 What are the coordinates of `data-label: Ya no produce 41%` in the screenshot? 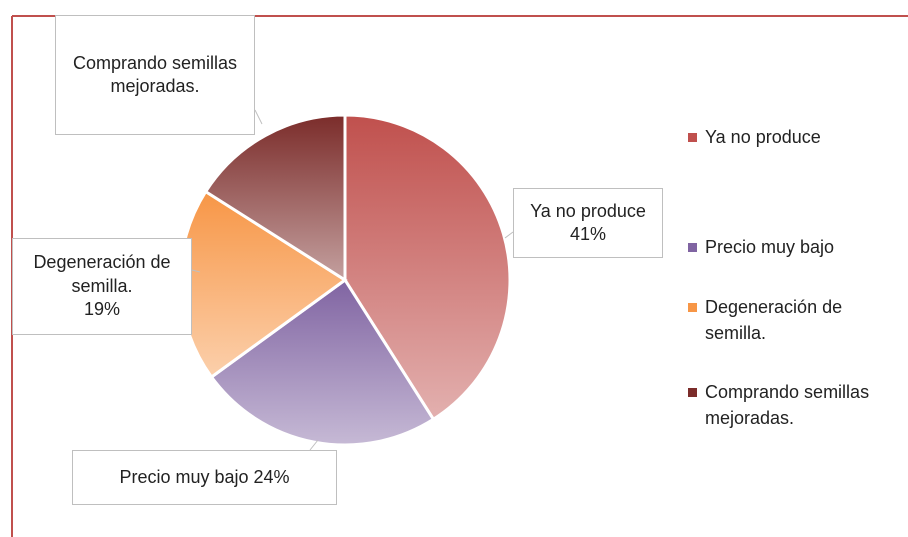 It's located at (588, 223).